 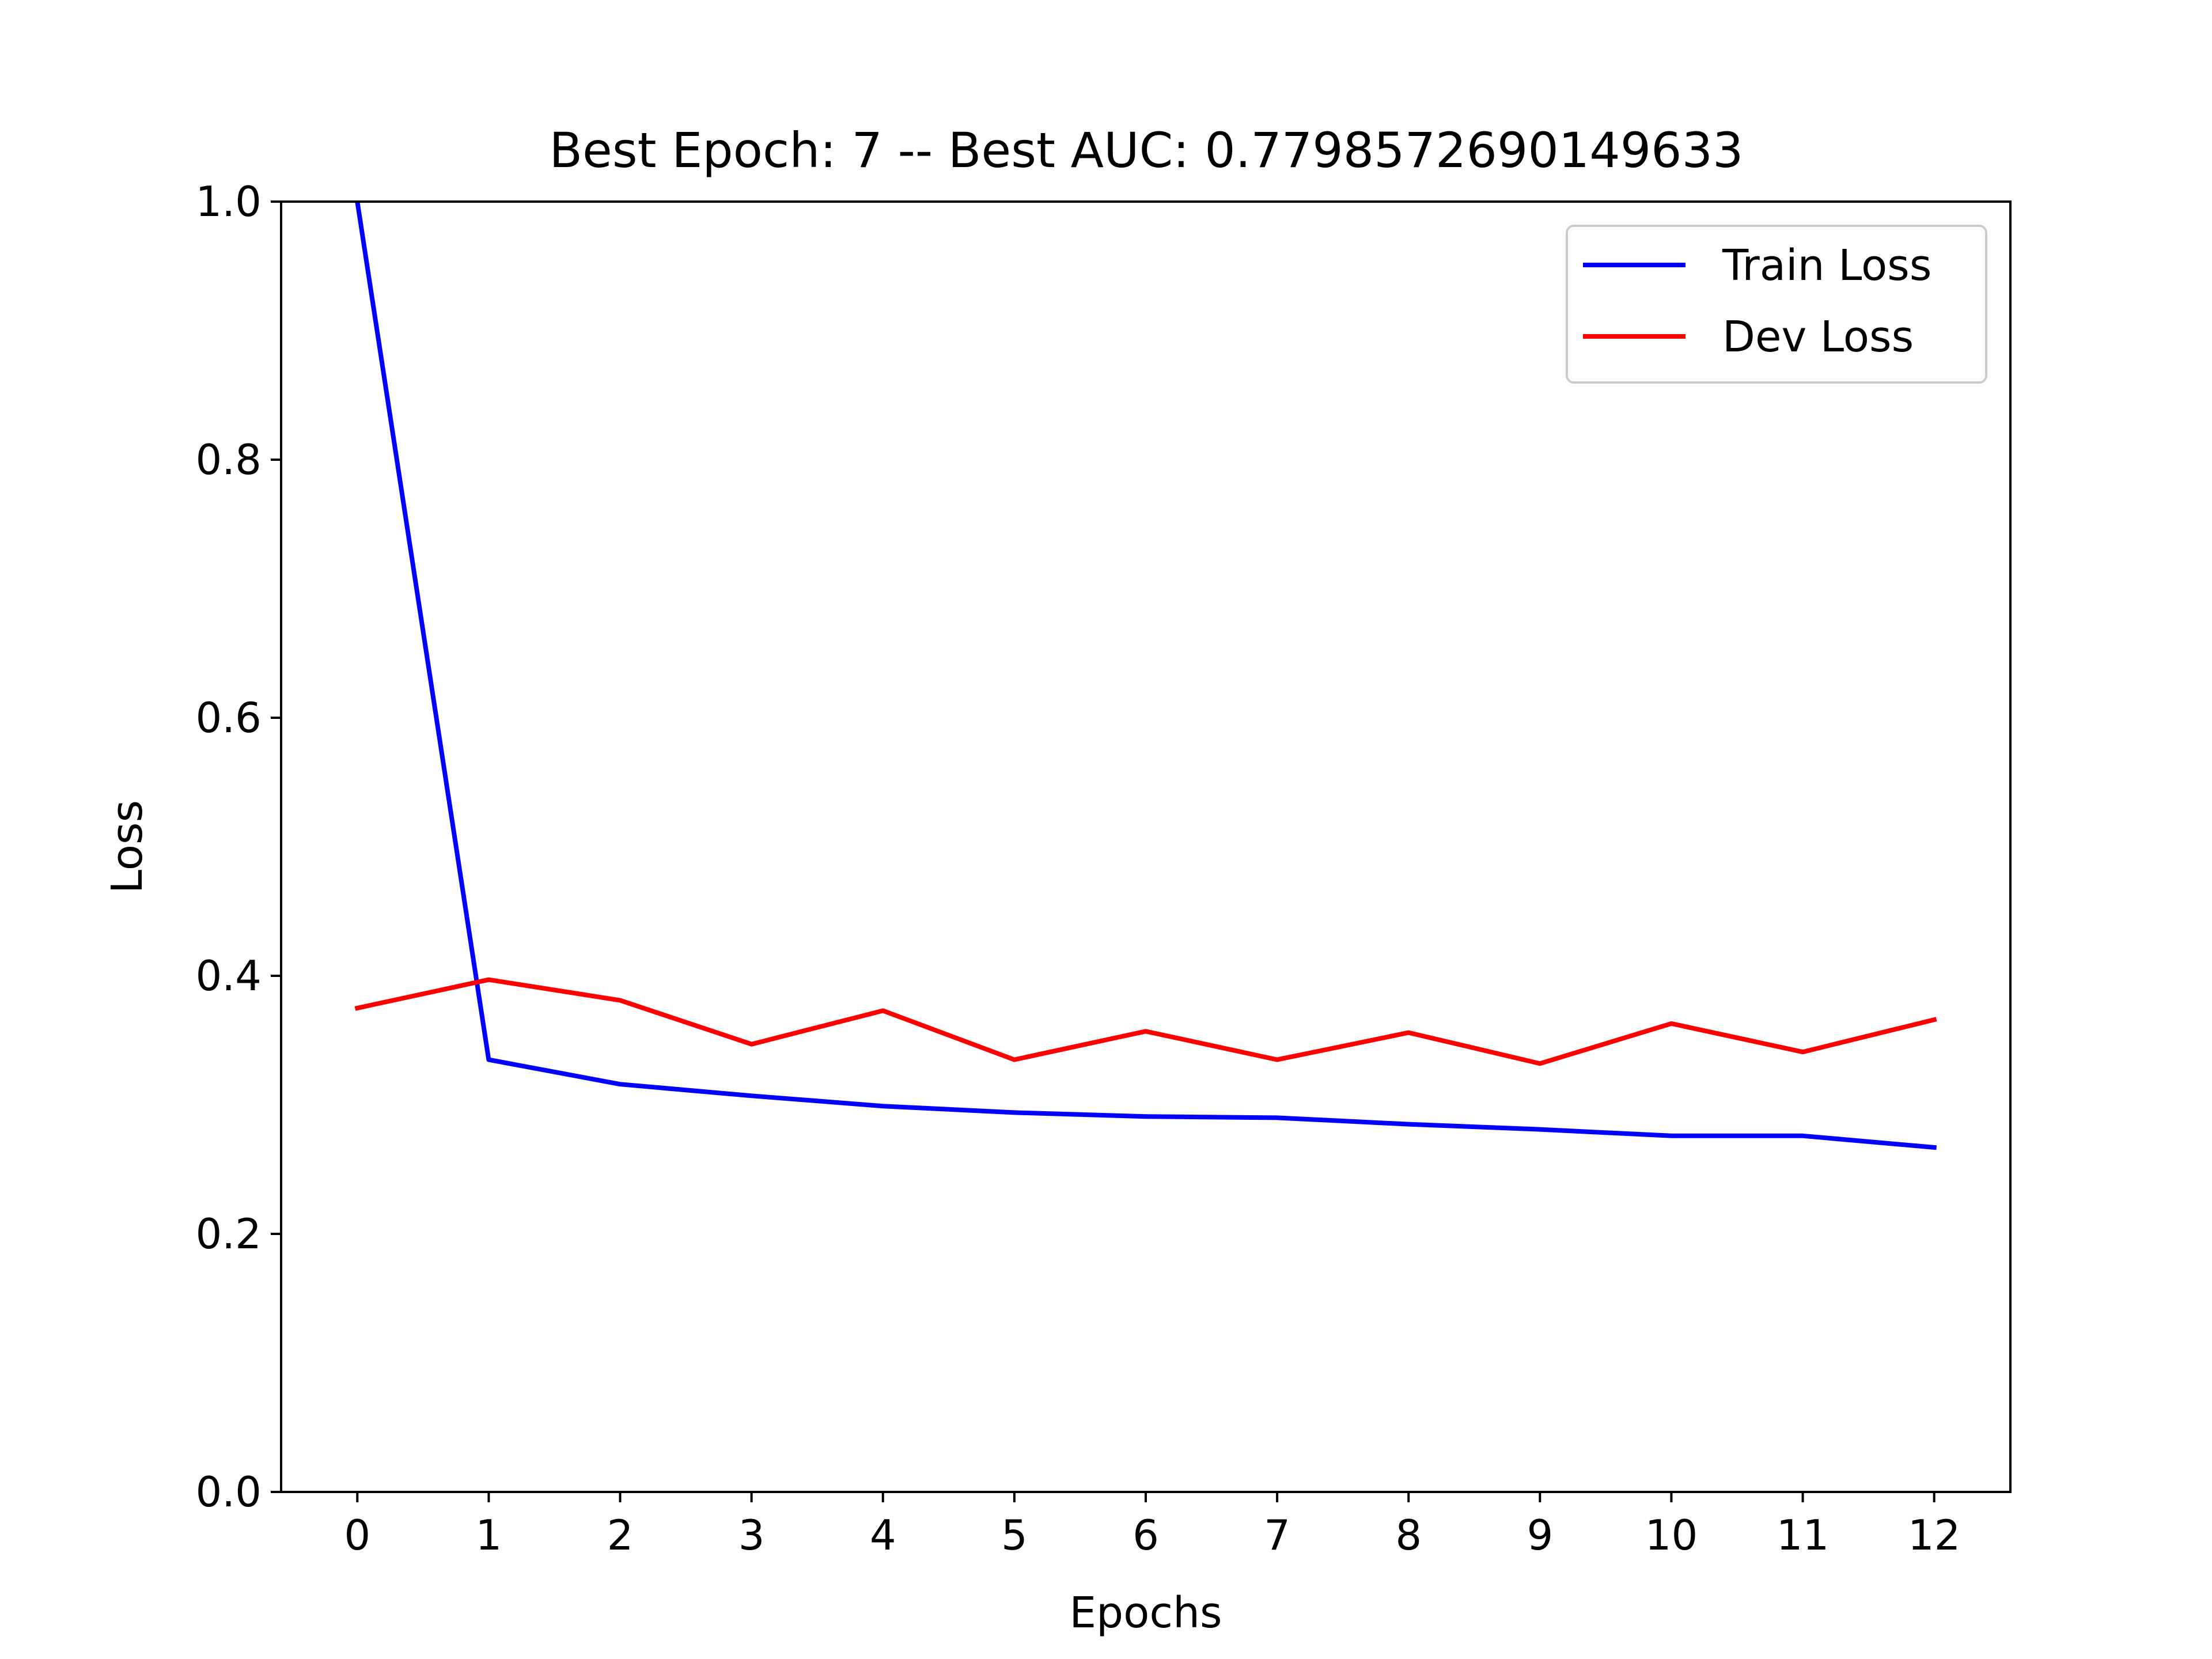 I want to click on legend-label-dev-loss: Dev Loss, so click(x=1818, y=337).